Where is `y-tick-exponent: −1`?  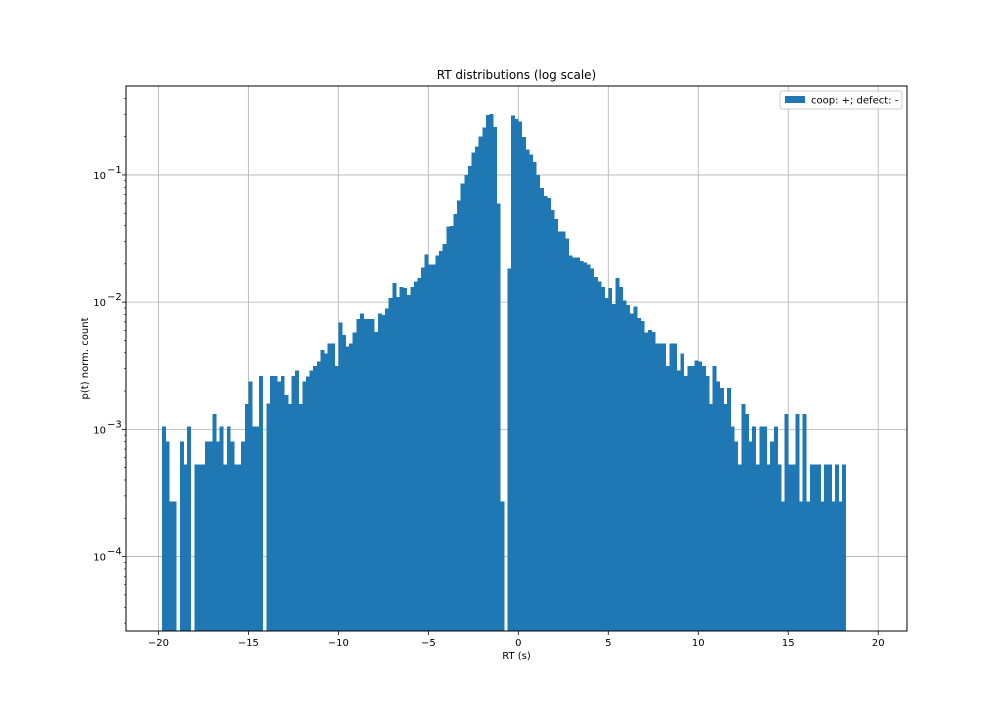
y-tick-exponent: −1 is located at coordinates (114, 170).